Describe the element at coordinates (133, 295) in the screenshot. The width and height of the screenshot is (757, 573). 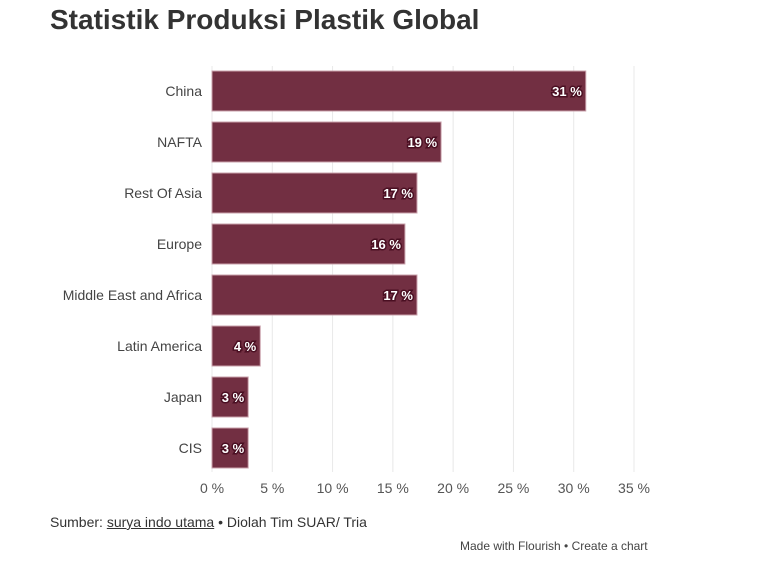
I see `category-label: Middle East and Africa` at that location.